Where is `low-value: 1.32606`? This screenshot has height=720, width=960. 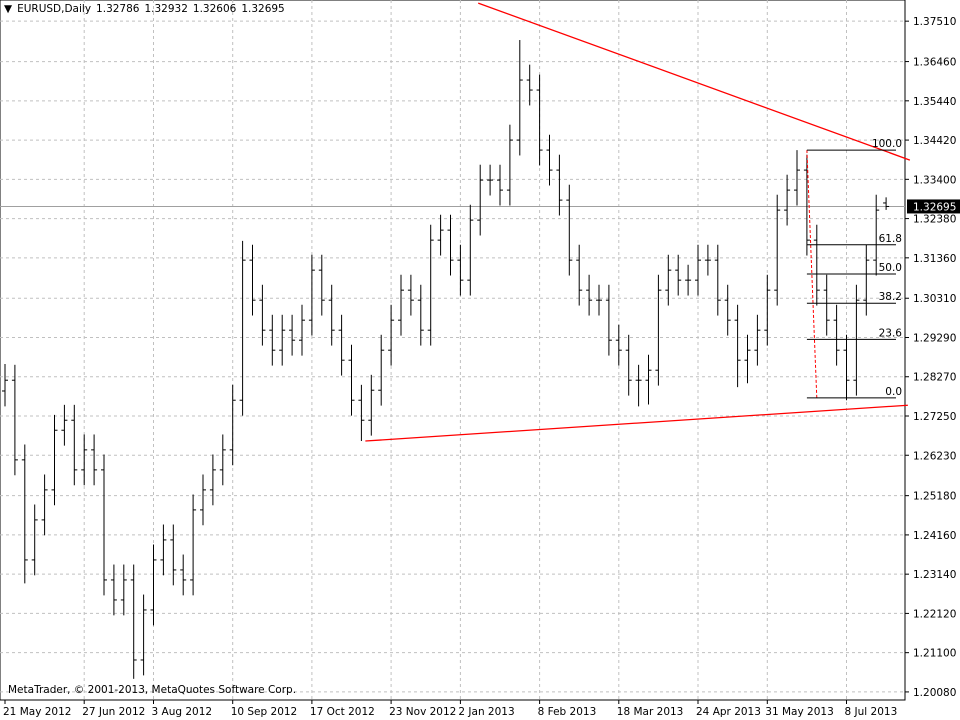 low-value: 1.32606 is located at coordinates (214, 9).